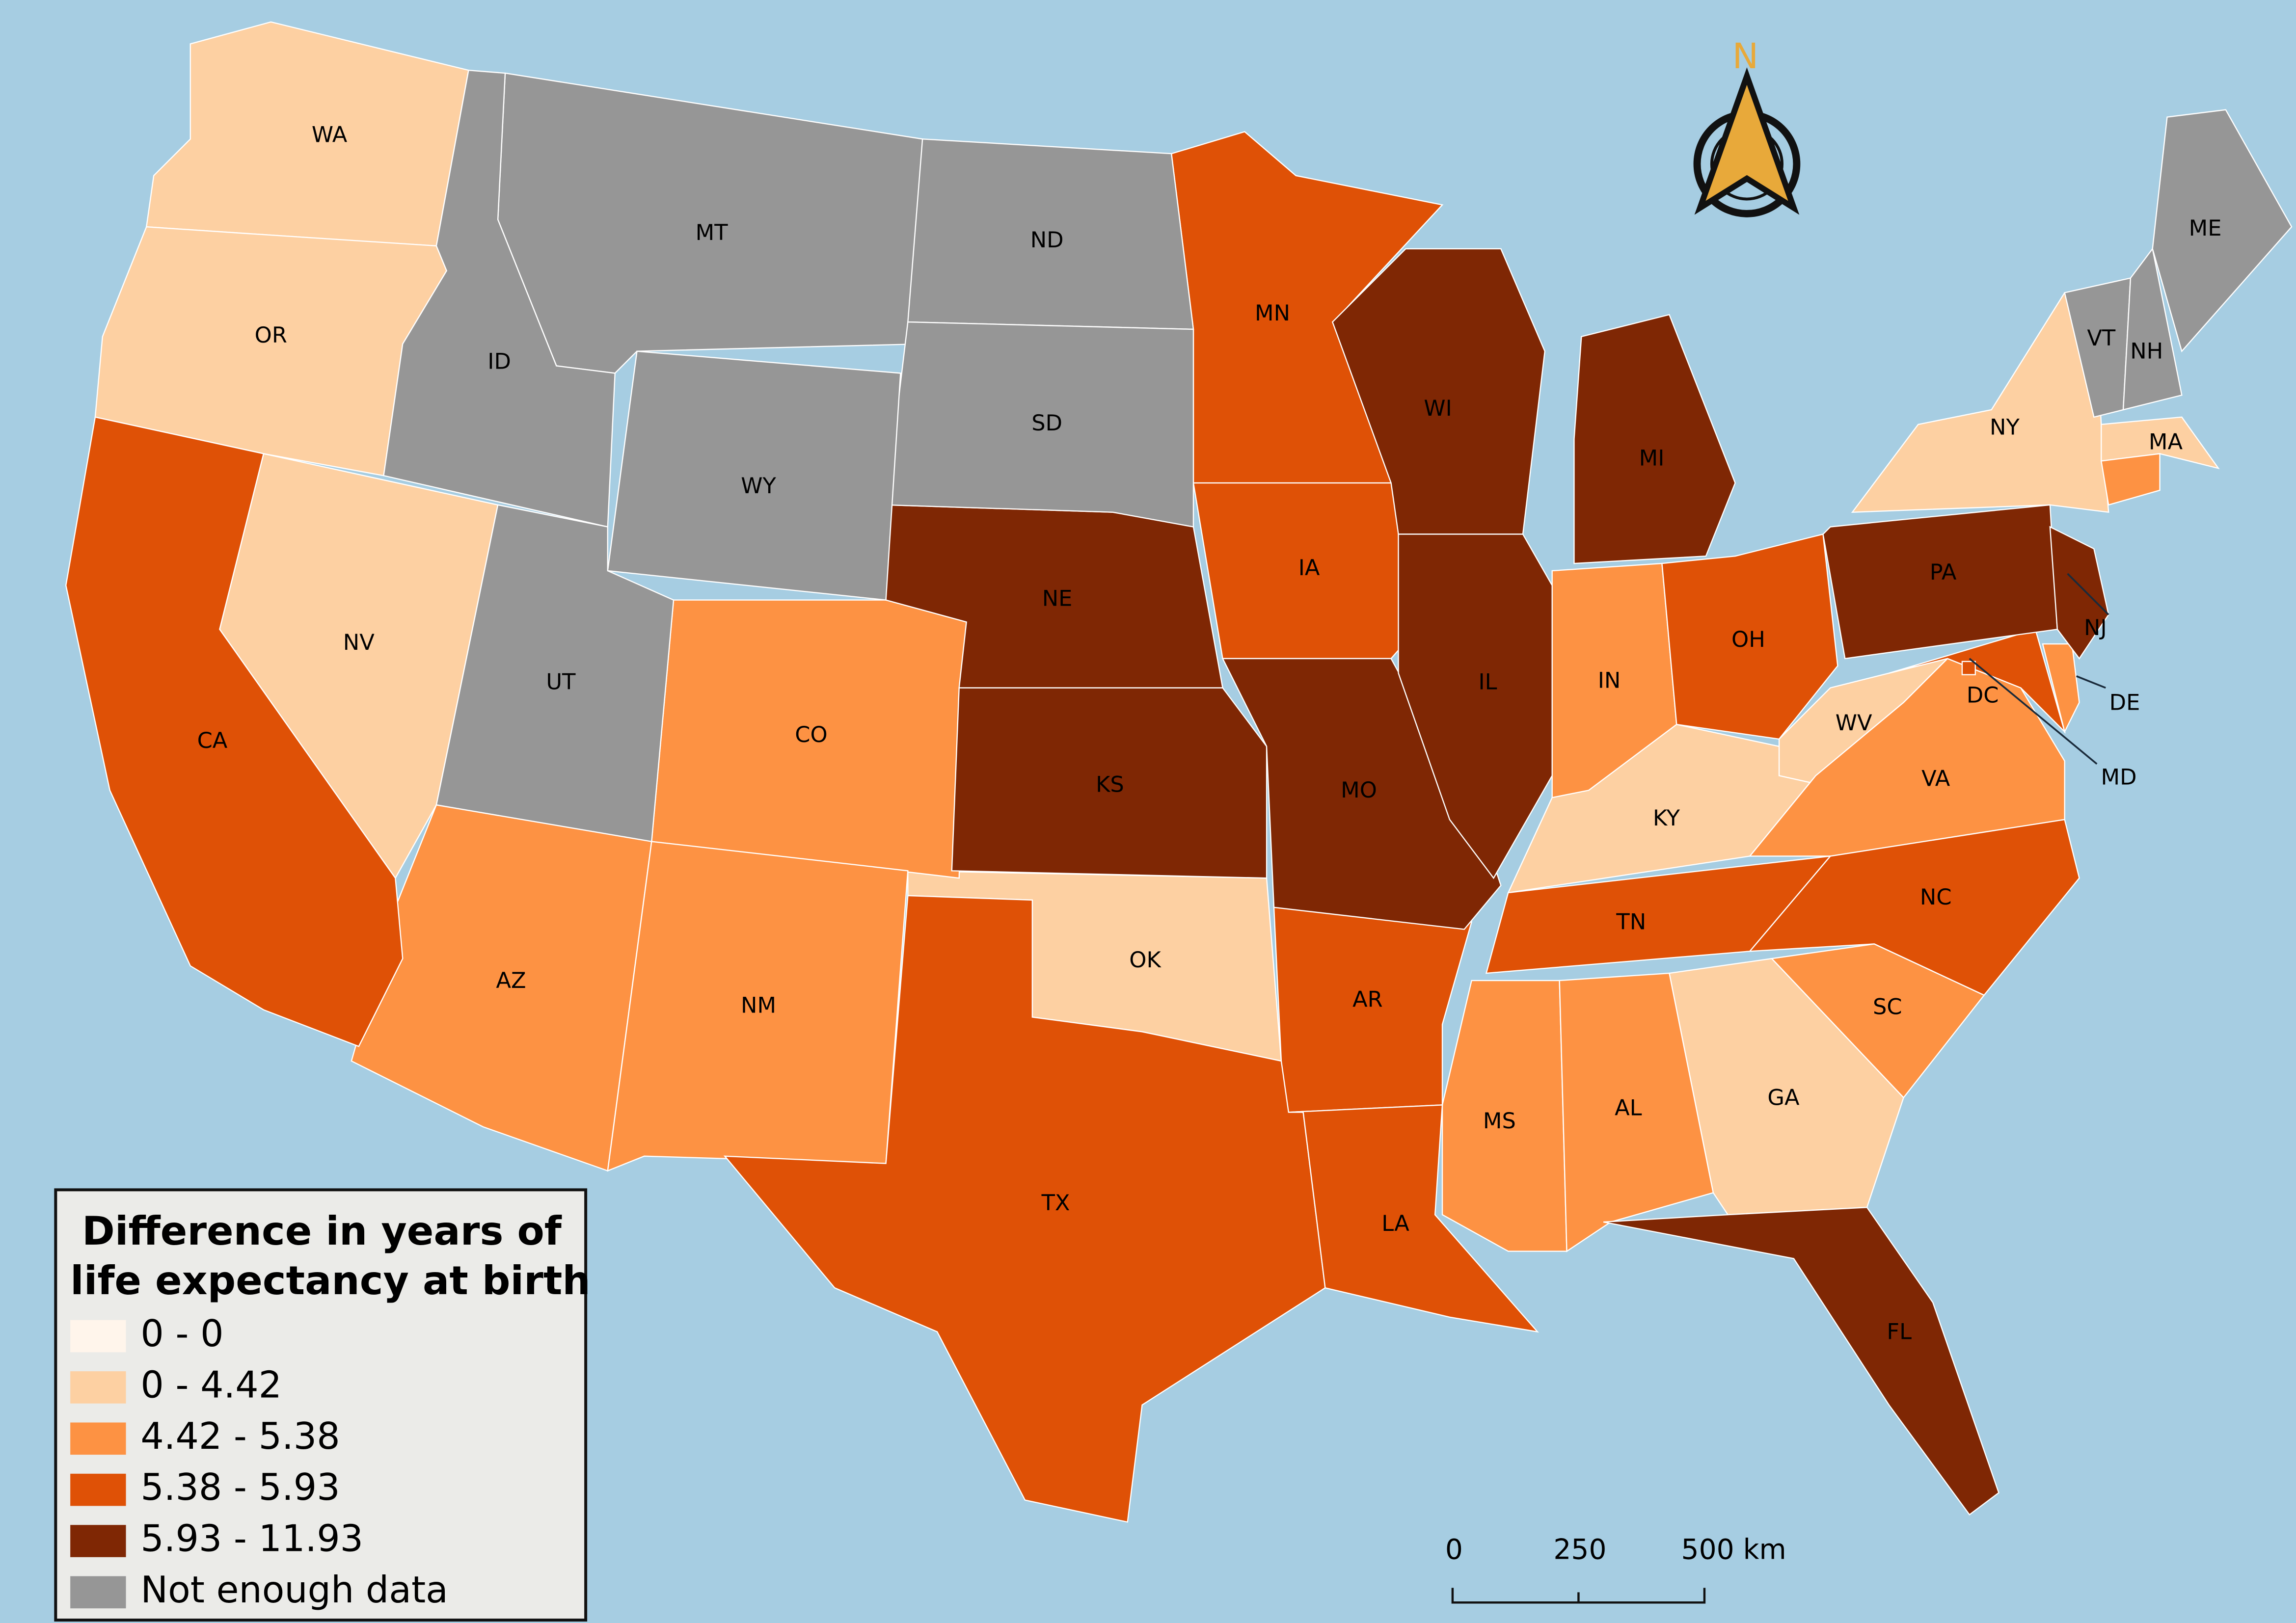  What do you see at coordinates (1047, 240) in the screenshot?
I see `state-label: ND` at bounding box center [1047, 240].